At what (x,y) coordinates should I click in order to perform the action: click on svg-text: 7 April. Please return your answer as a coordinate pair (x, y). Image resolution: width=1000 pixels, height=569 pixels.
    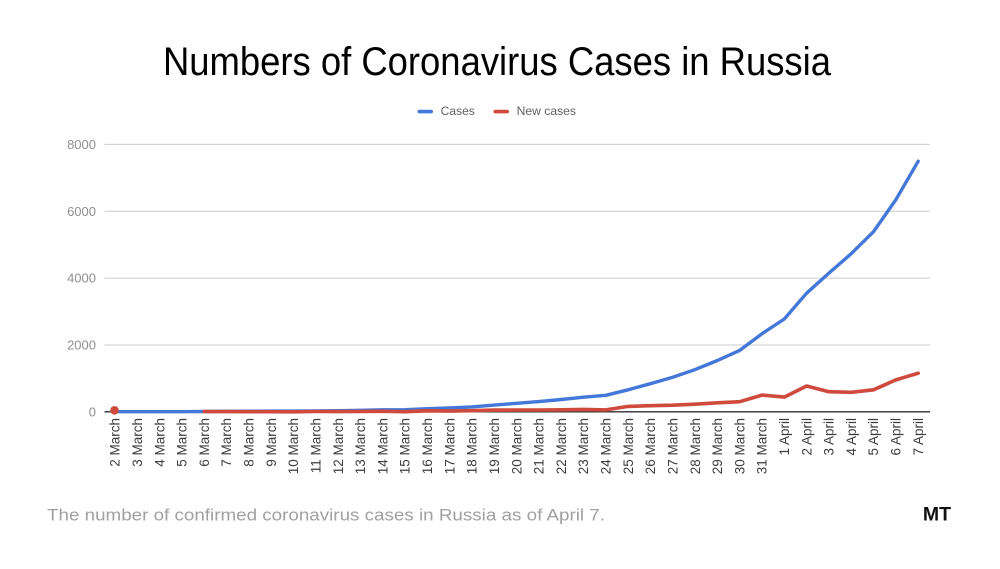
    Looking at the image, I should click on (918, 437).